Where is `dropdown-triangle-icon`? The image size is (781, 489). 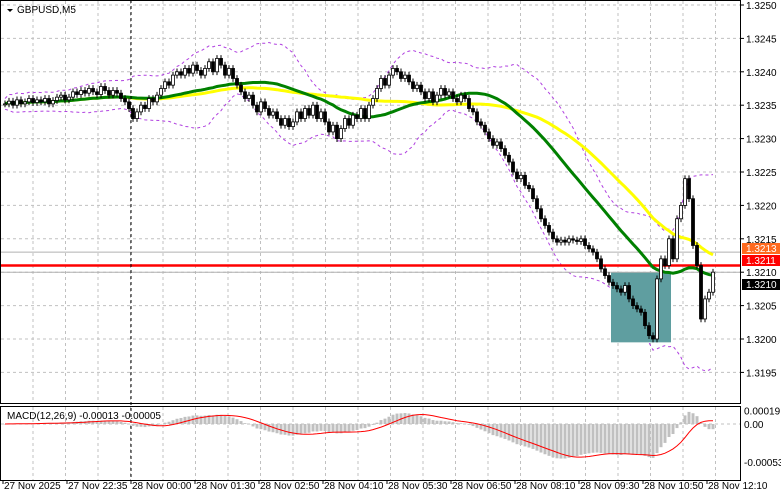 dropdown-triangle-icon is located at coordinates (10, 10).